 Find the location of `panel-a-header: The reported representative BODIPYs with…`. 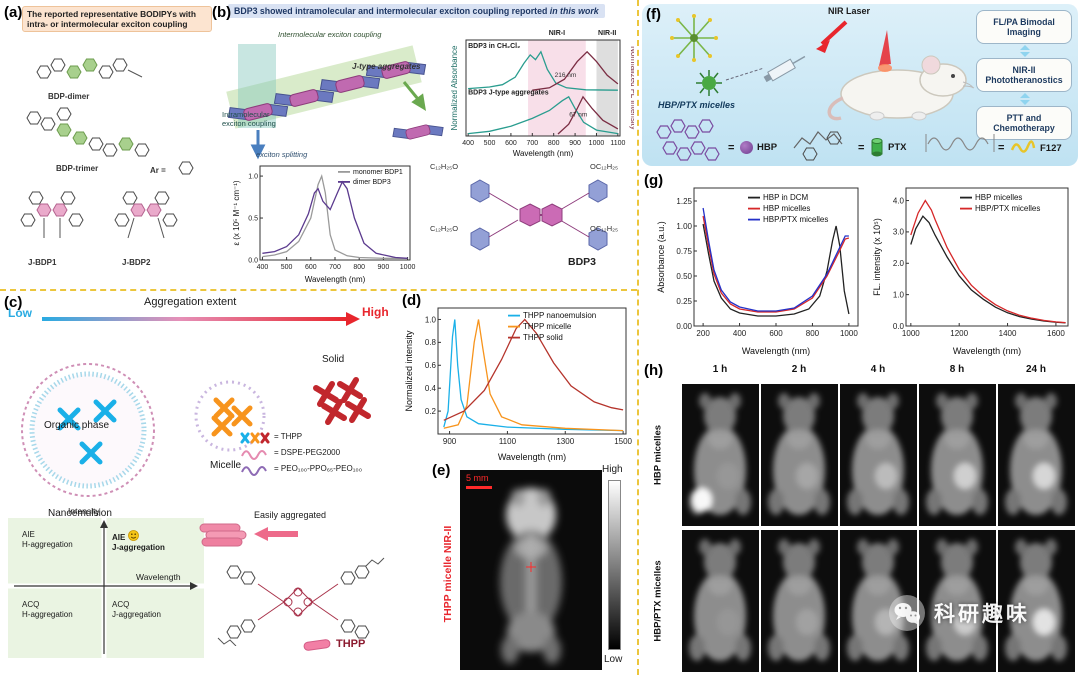

panel-a-header: The reported representative BODIPYs with… is located at coordinates (117, 19).